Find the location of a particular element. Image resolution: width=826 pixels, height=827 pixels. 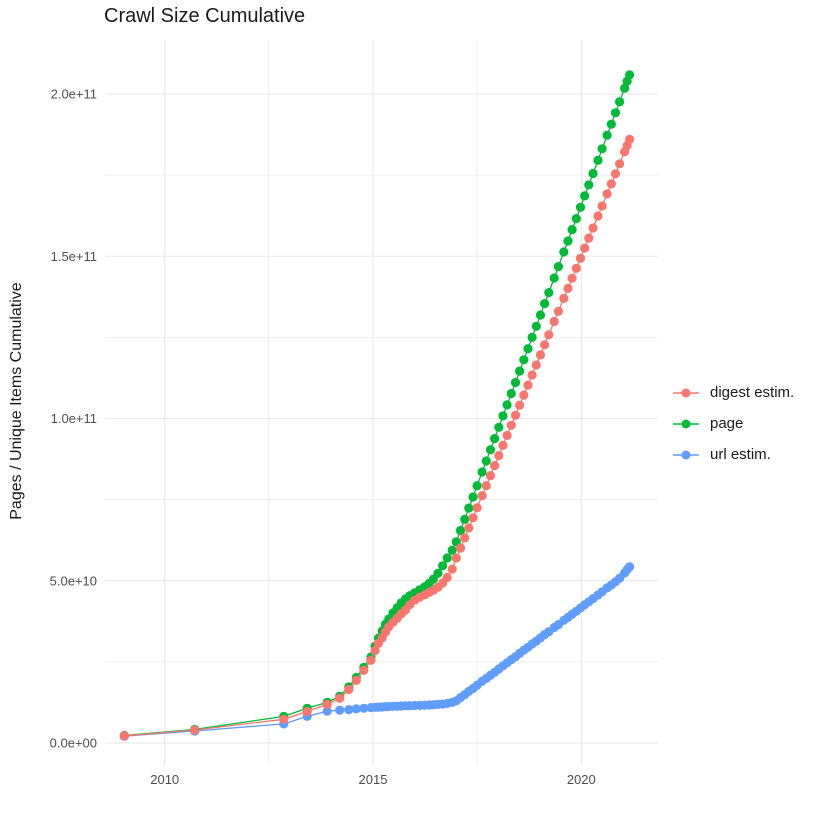

legend-label: url estim. is located at coordinates (740, 454).